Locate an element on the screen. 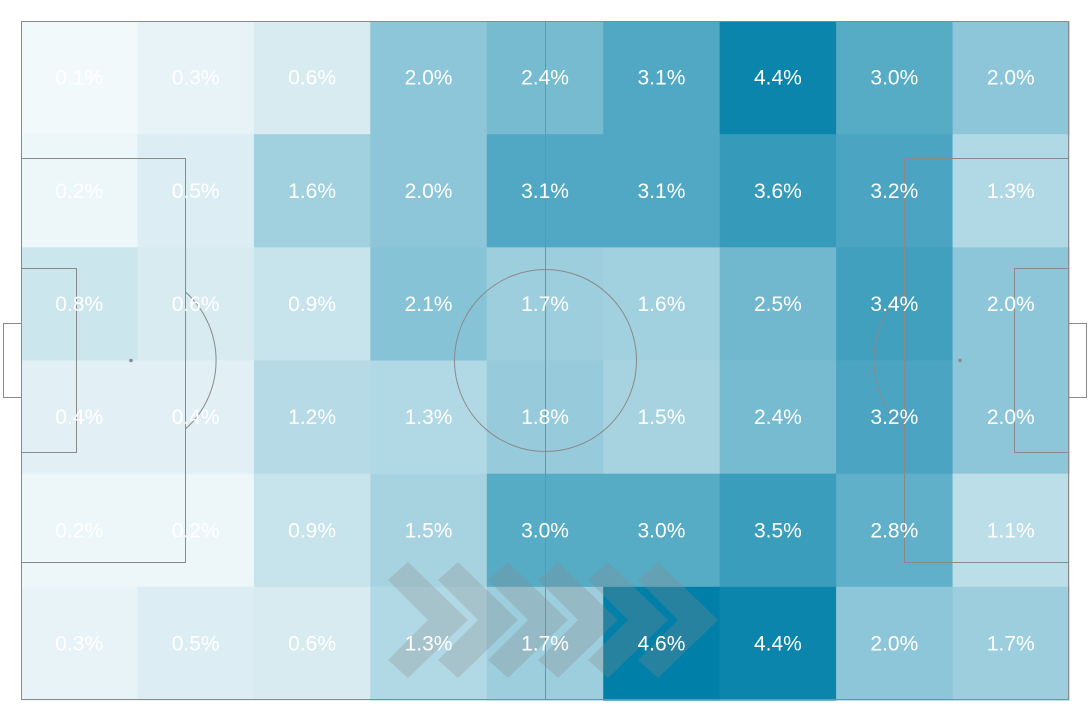  center-circle is located at coordinates (545, 360).